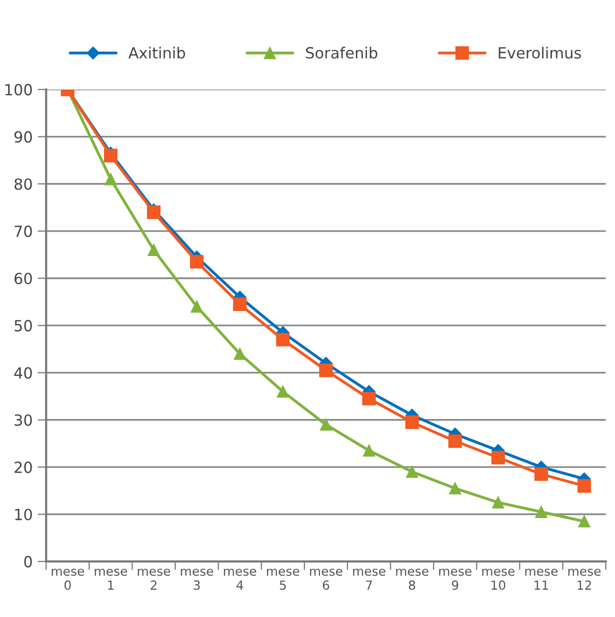  I want to click on x-tick-label: mese 6, so click(326, 579).